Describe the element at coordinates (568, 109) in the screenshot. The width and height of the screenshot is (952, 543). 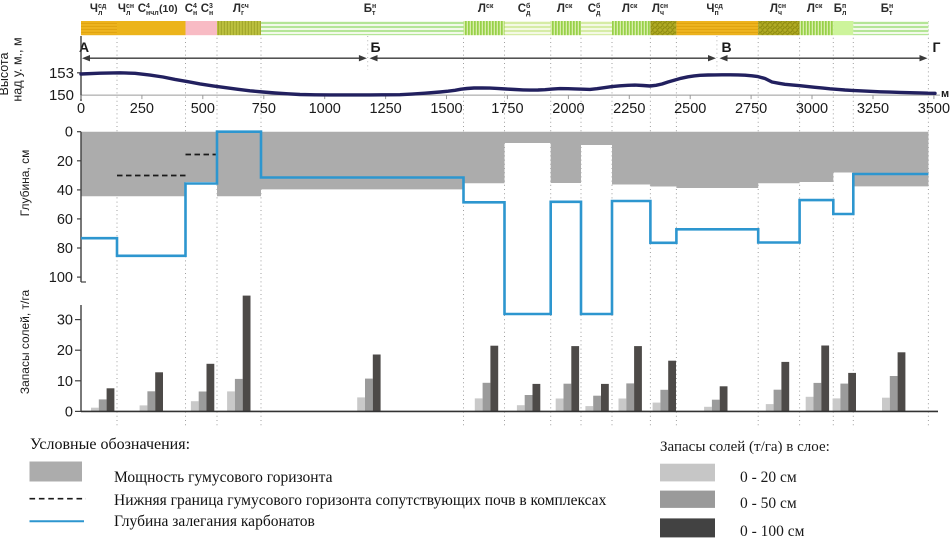
I see `svg-text: 2000` at that location.